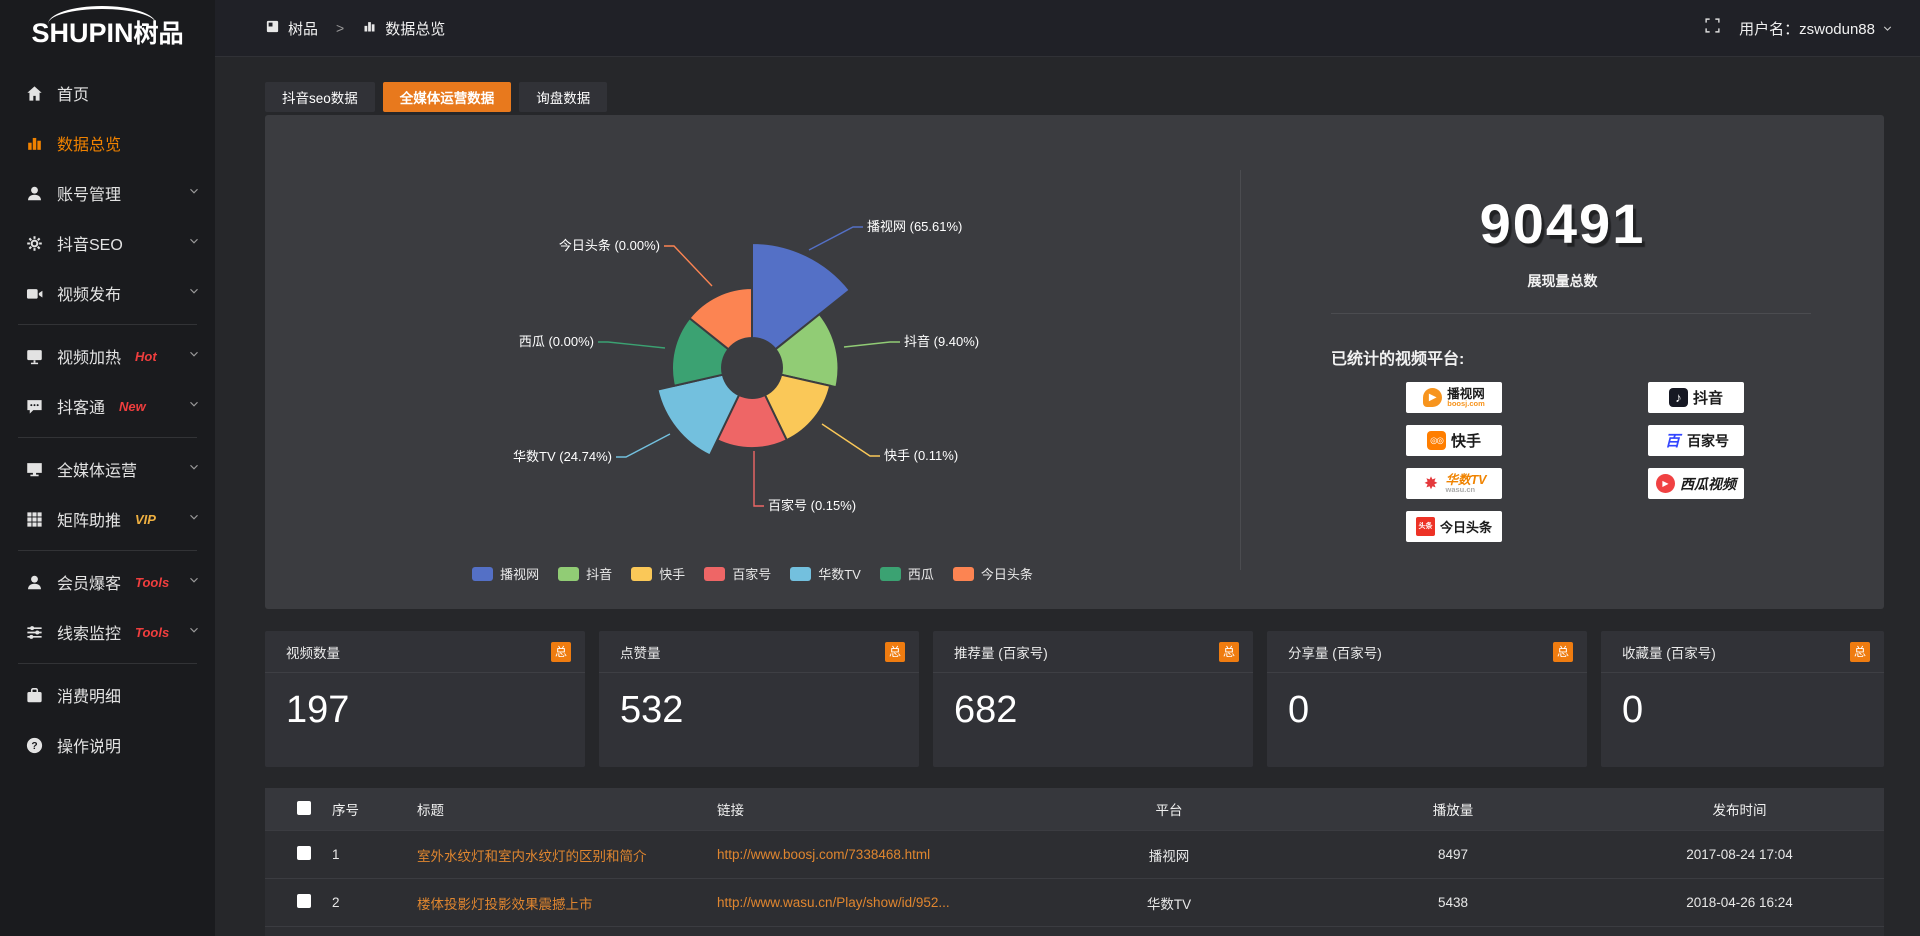 The image size is (1920, 936). I want to click on legend-item-4: 百家号, so click(737, 573).